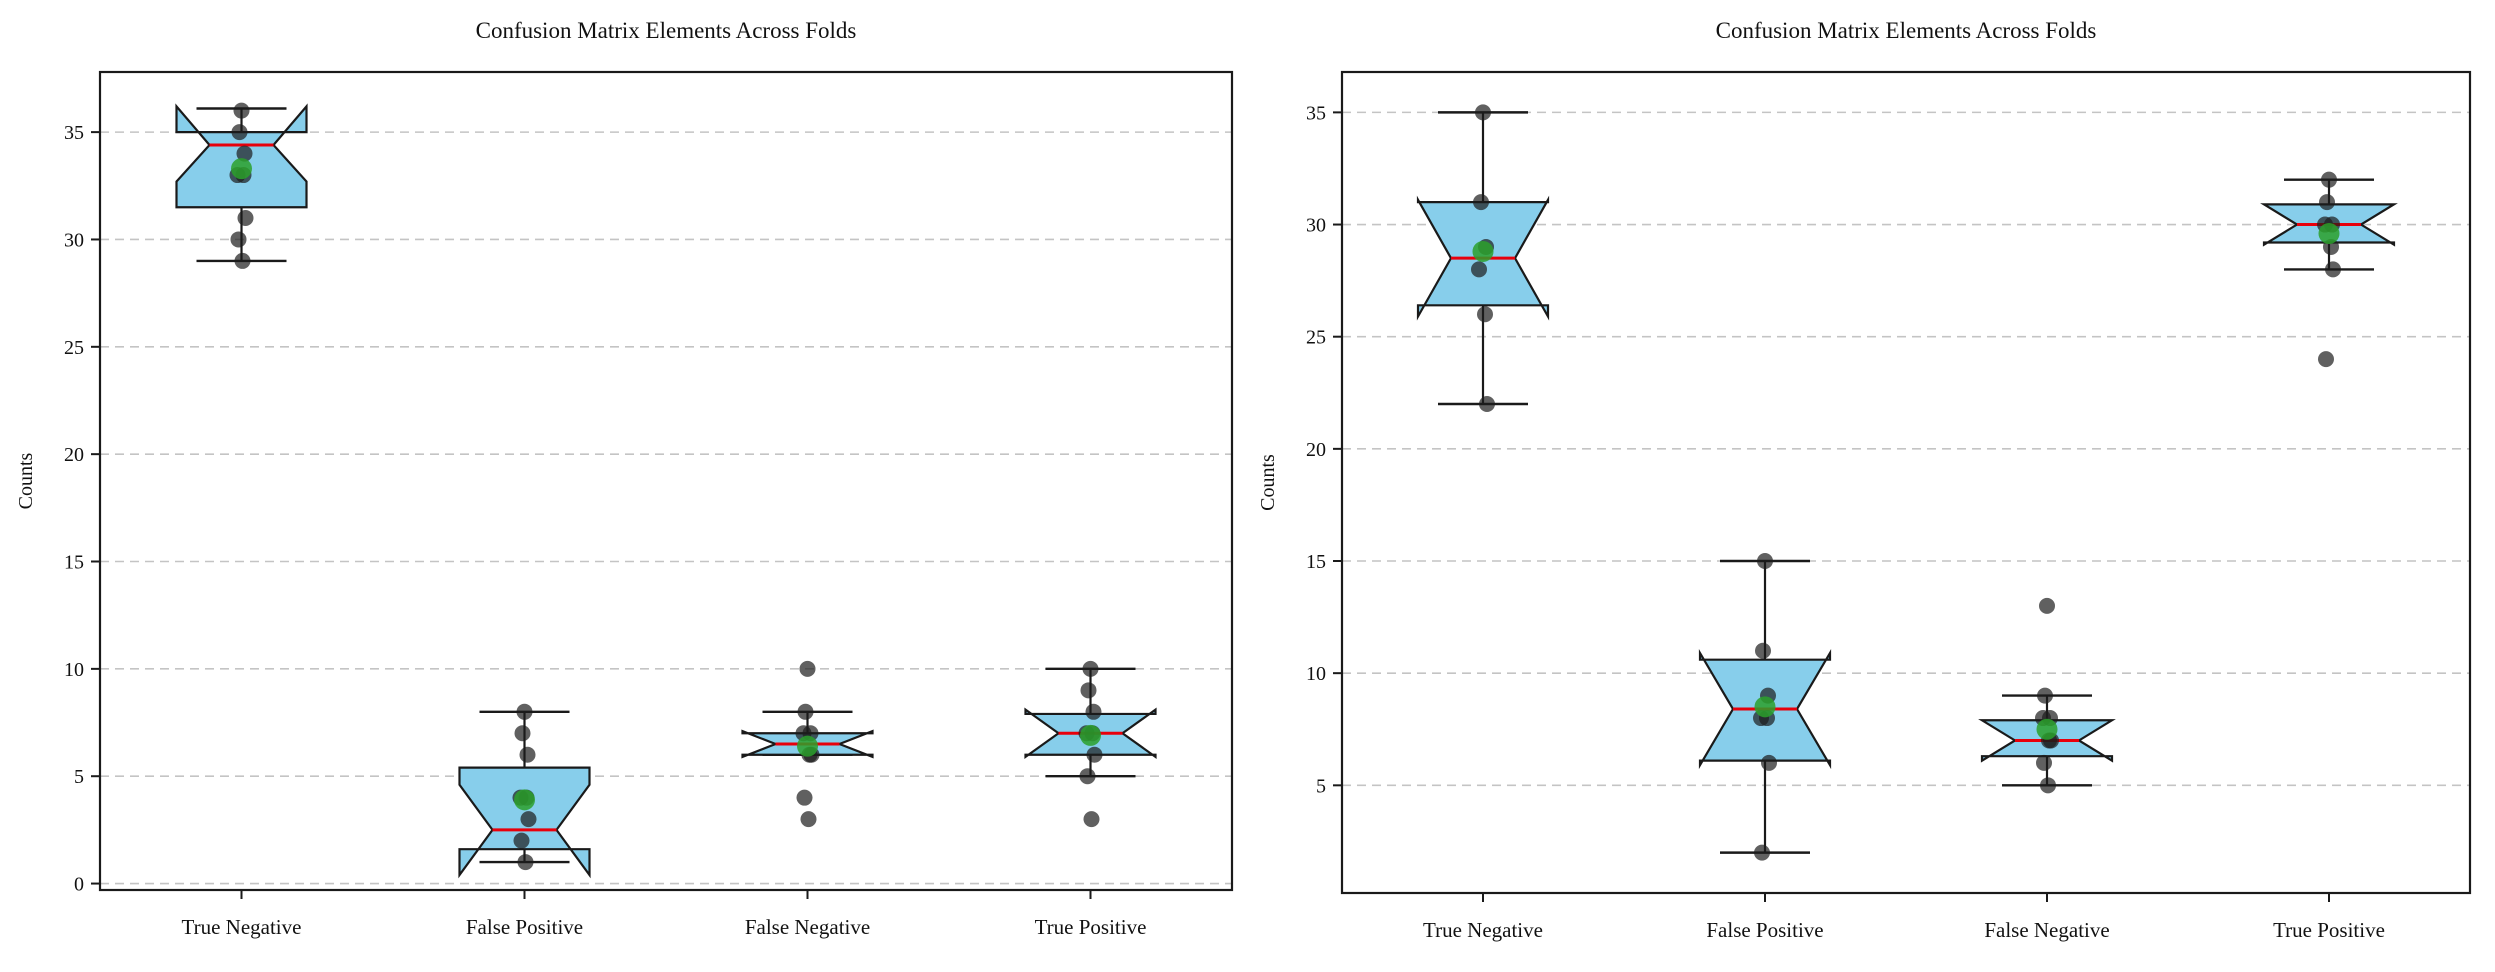 The height and width of the screenshot is (972, 2495). What do you see at coordinates (79, 885) in the screenshot?
I see `y-tick-label: 0` at bounding box center [79, 885].